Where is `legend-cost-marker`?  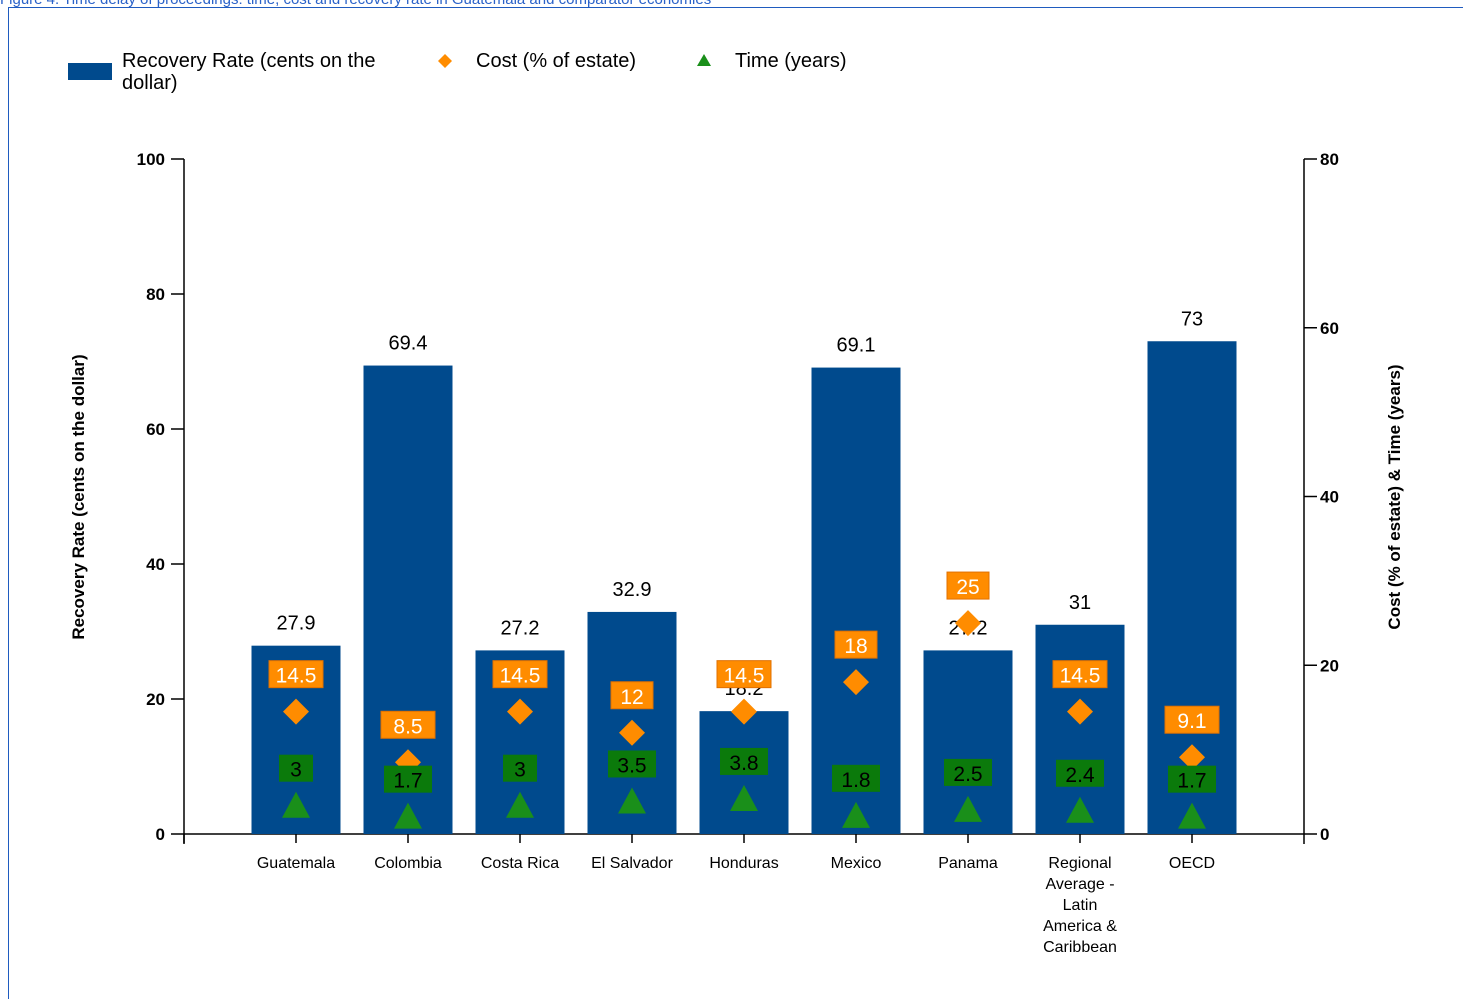
legend-cost-marker is located at coordinates (445, 61).